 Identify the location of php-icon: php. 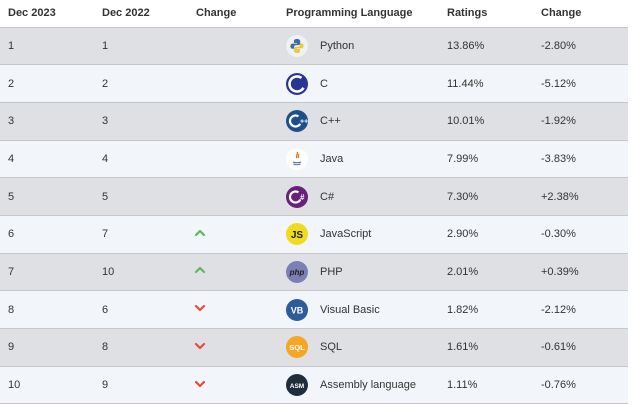
(297, 271).